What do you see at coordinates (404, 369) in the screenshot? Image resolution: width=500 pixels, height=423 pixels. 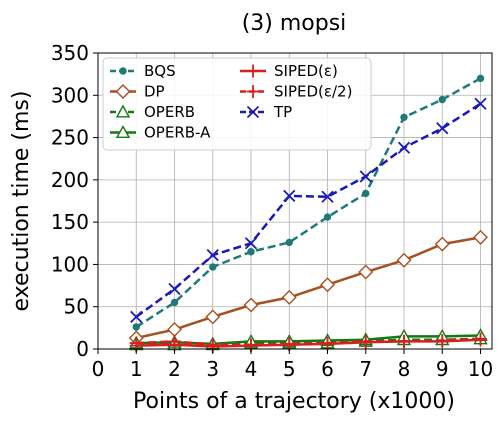 I see `x-tick-label: 8` at bounding box center [404, 369].